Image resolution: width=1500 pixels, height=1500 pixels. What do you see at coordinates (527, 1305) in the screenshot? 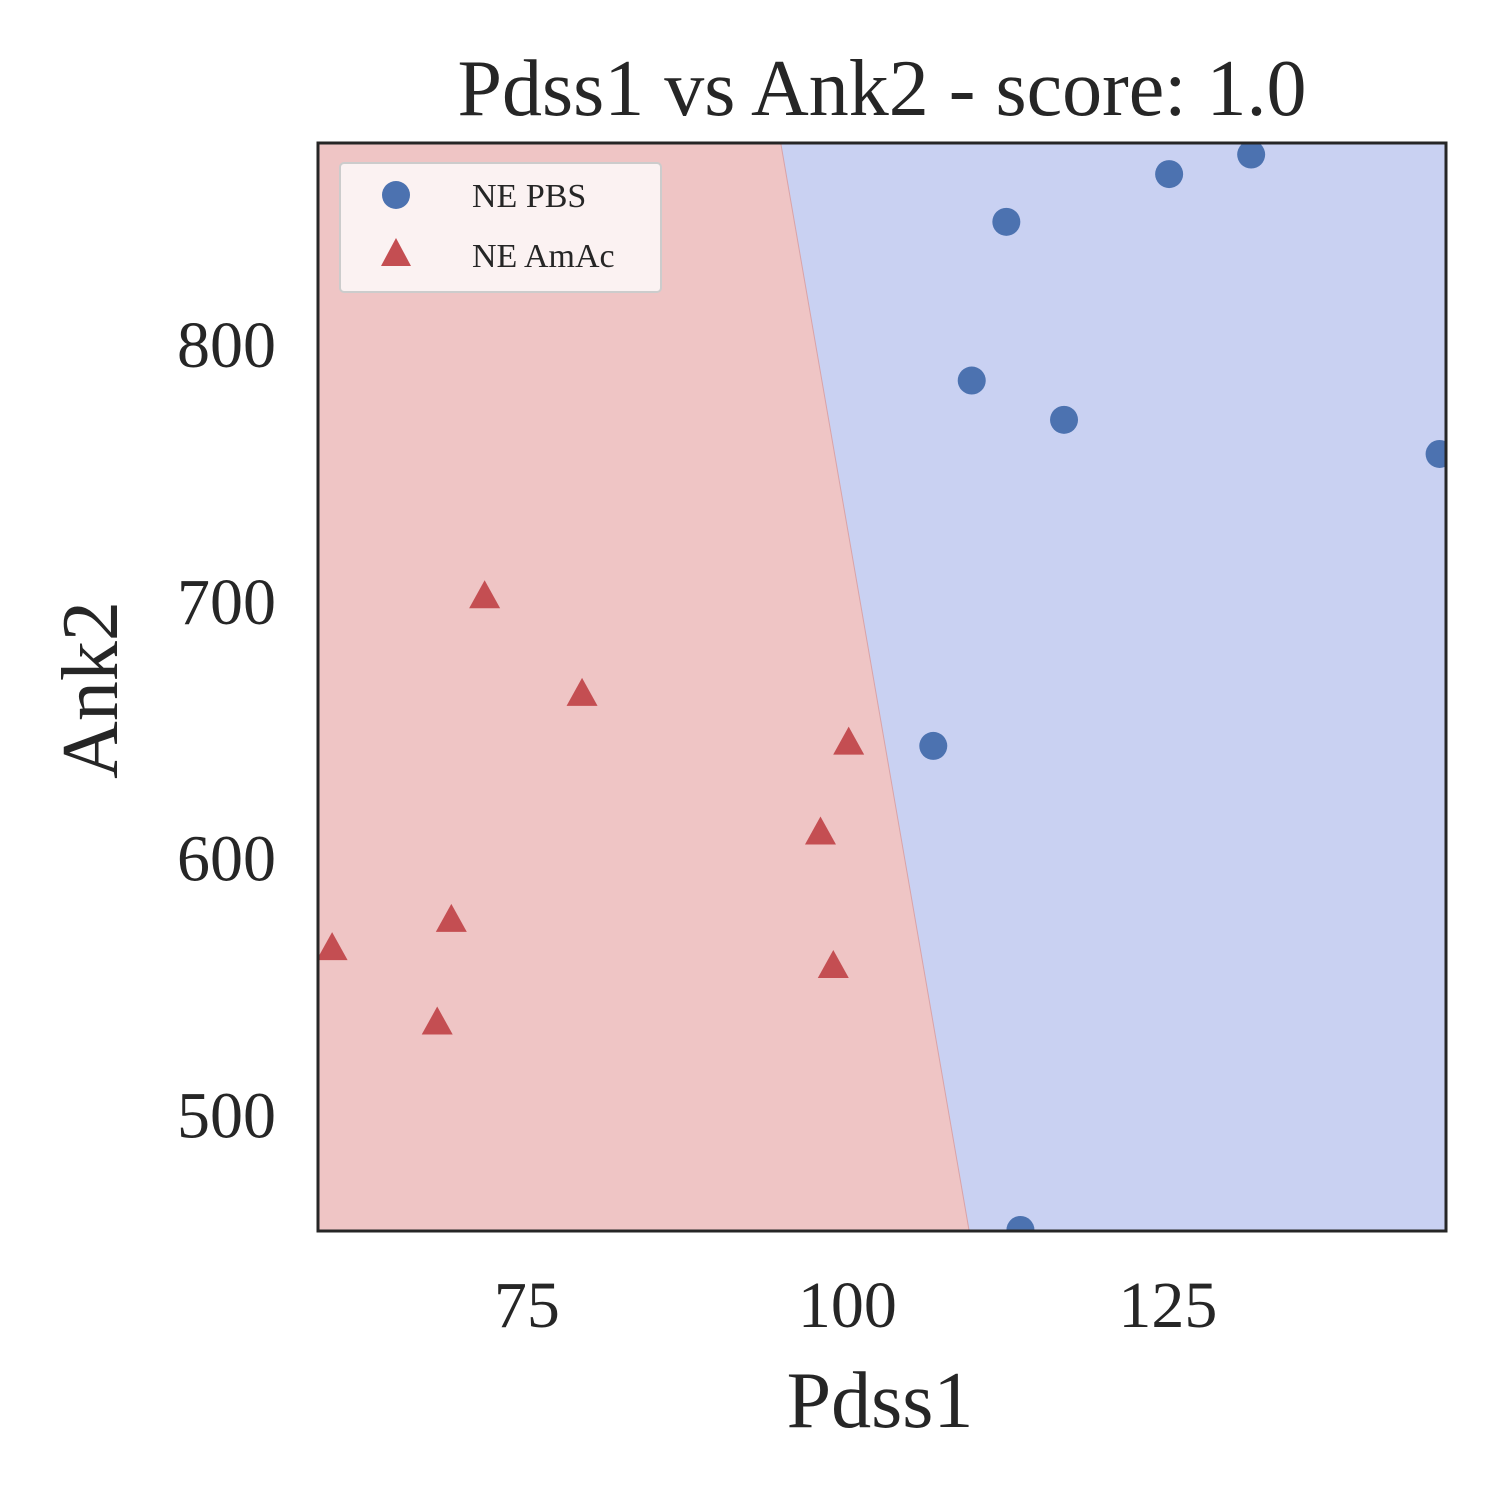
I see `x-tick-label: 75` at bounding box center [527, 1305].